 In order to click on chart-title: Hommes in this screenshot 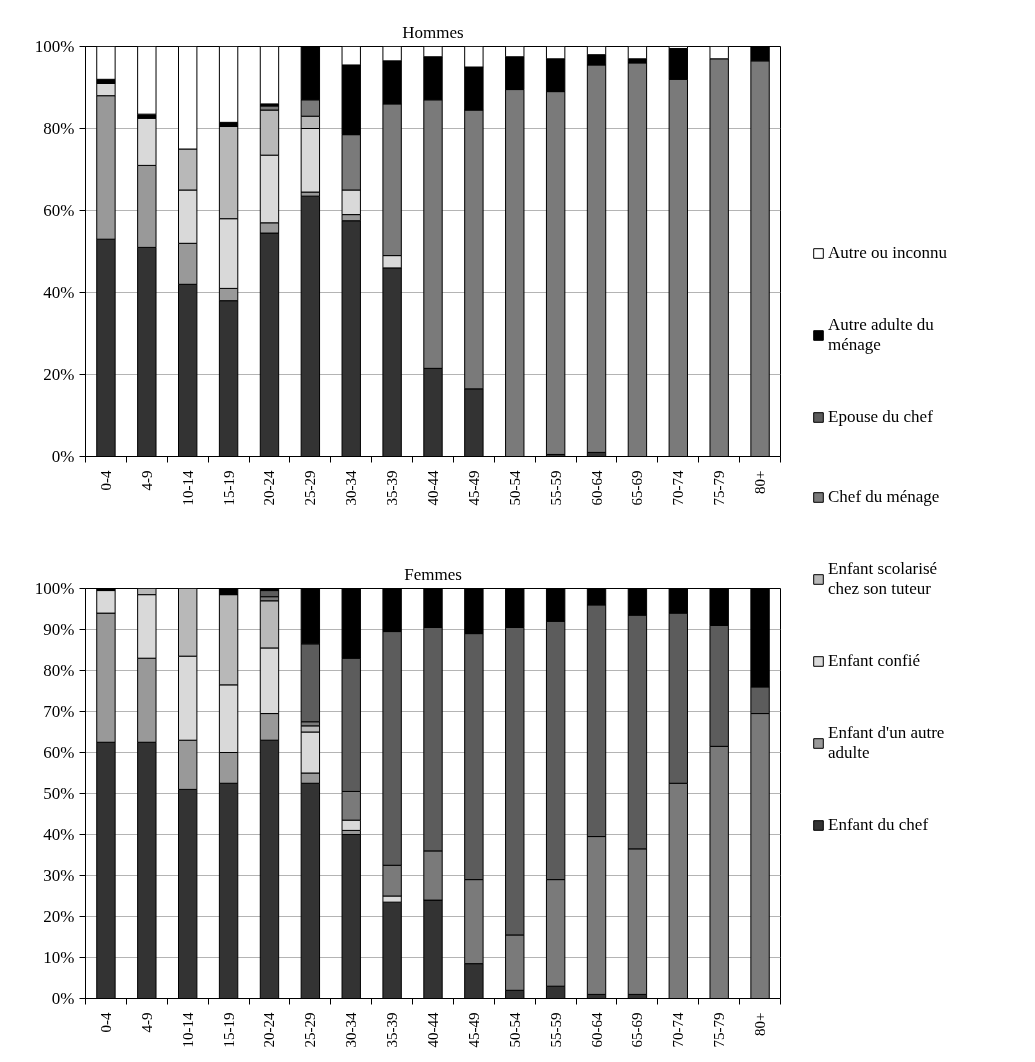, I will do `click(433, 32)`.